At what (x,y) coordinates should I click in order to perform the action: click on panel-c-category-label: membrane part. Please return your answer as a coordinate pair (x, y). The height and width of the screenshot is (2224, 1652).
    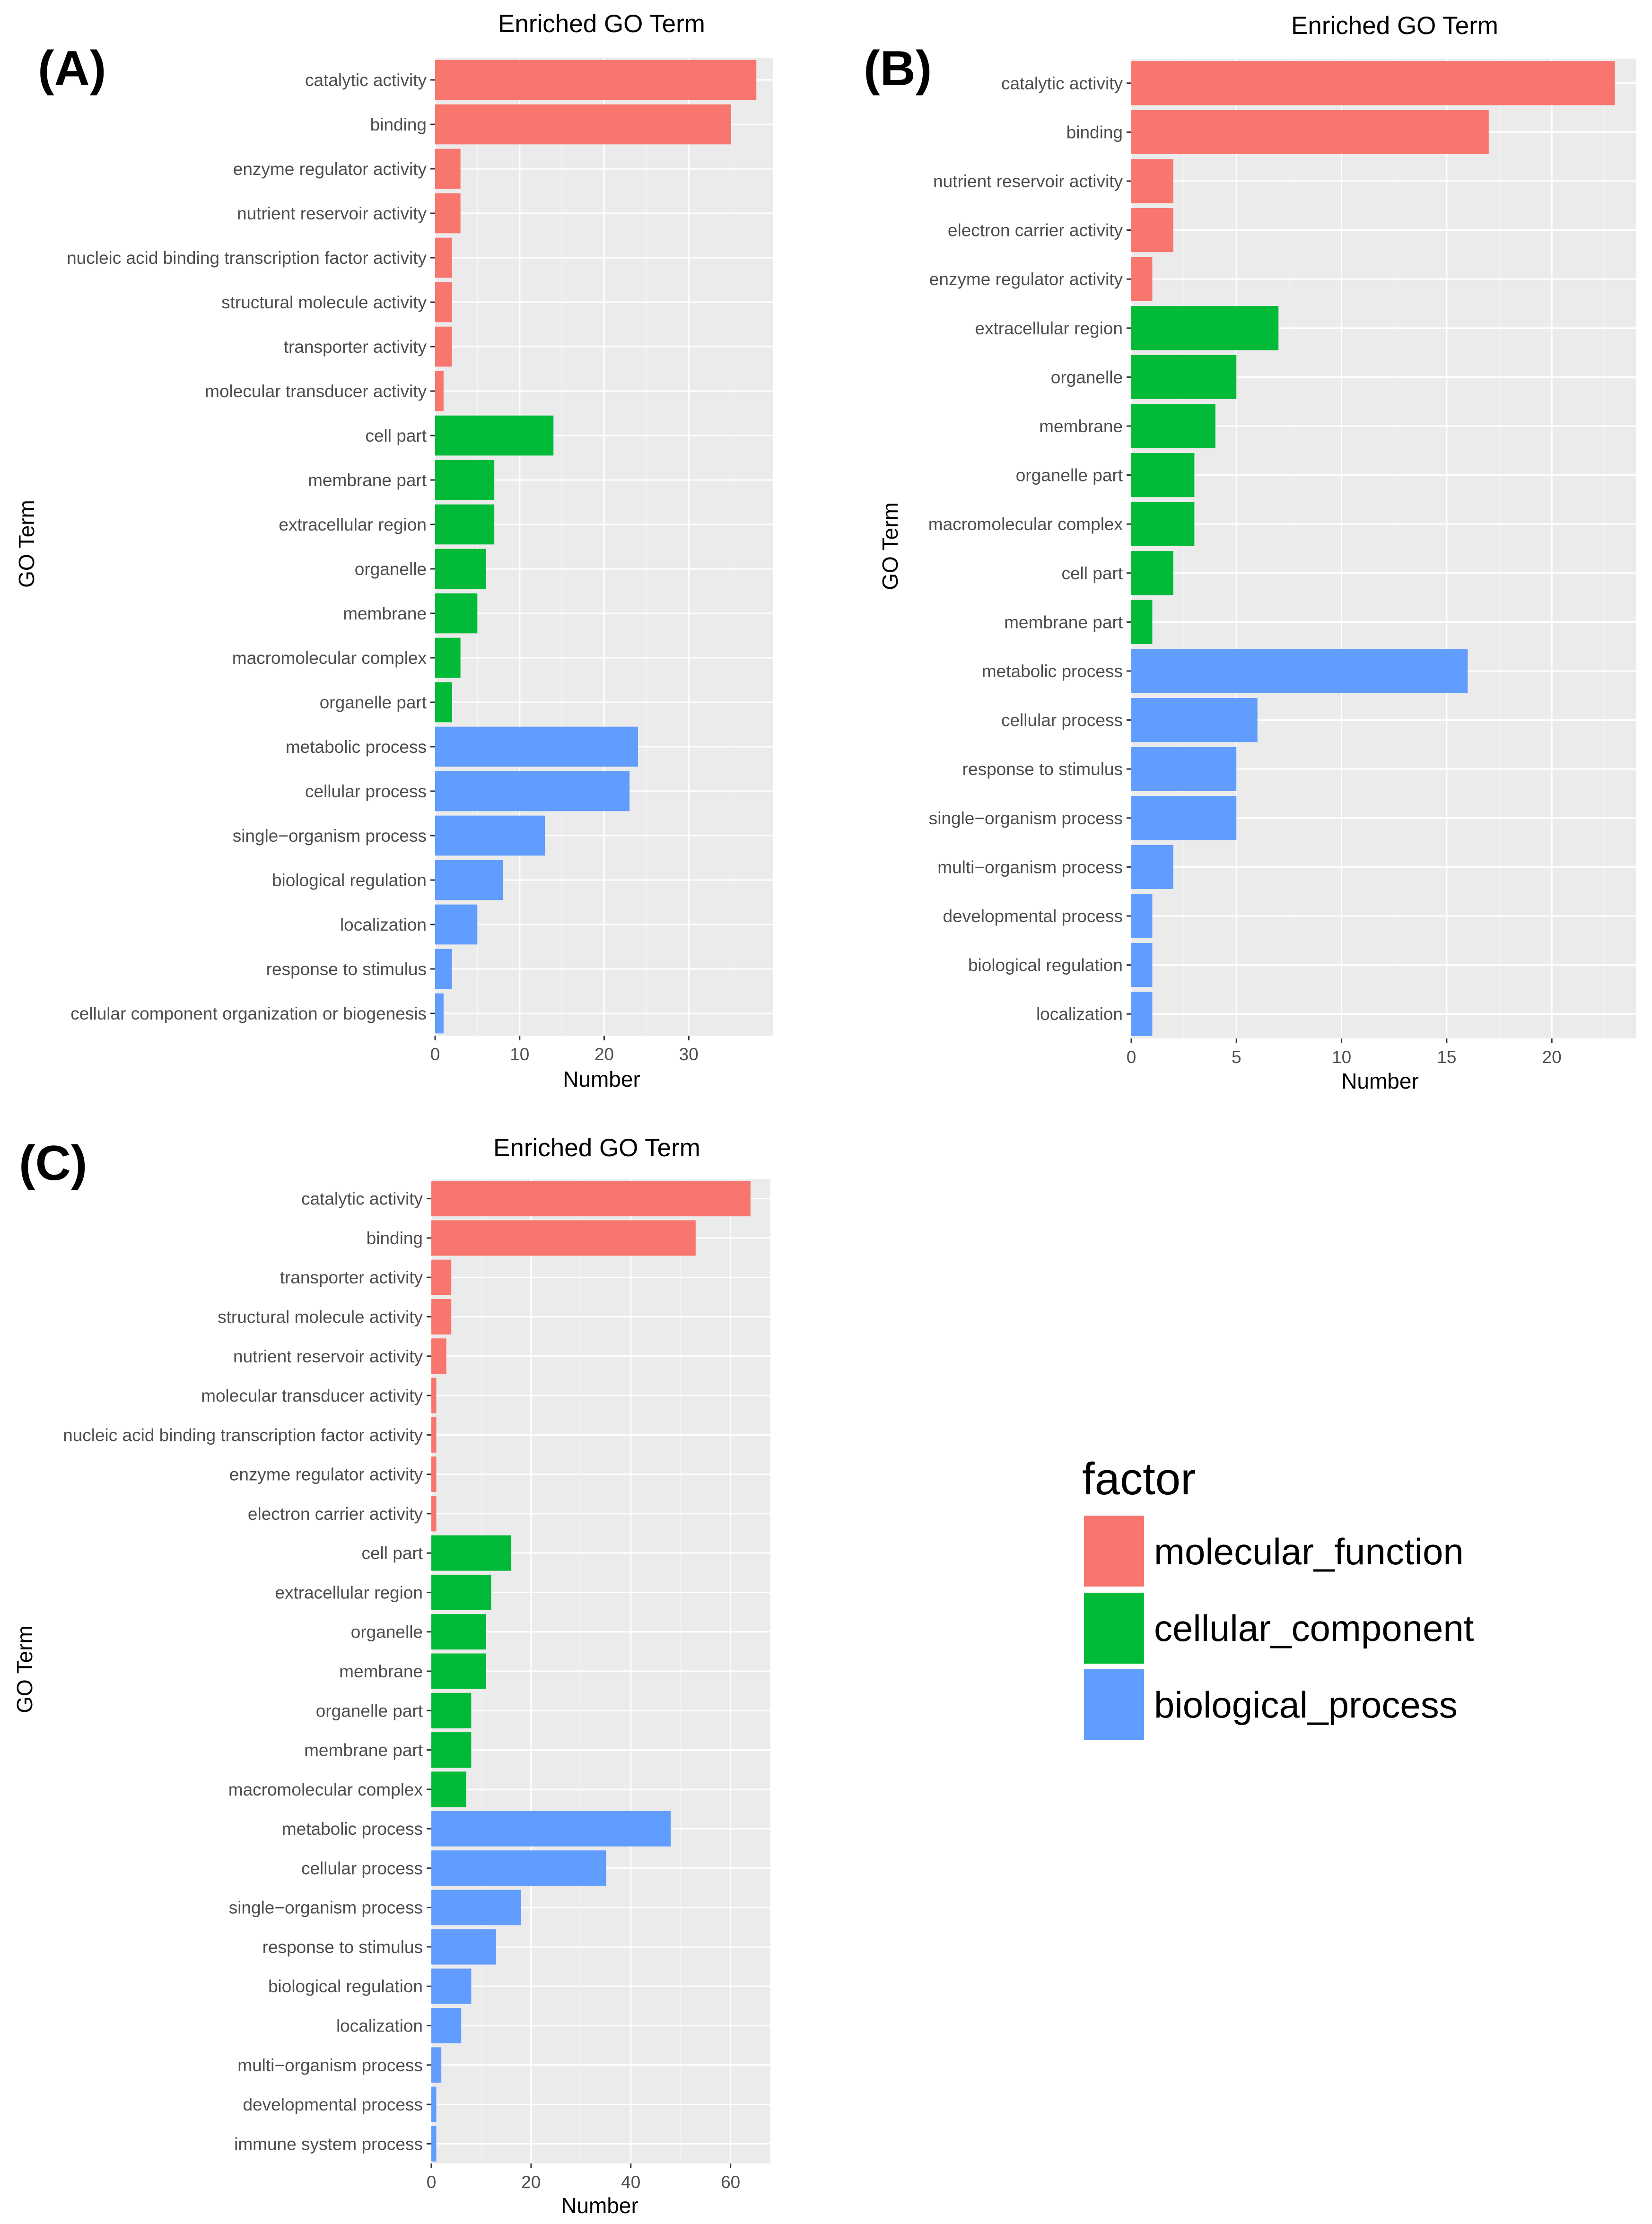
    Looking at the image, I should click on (363, 1750).